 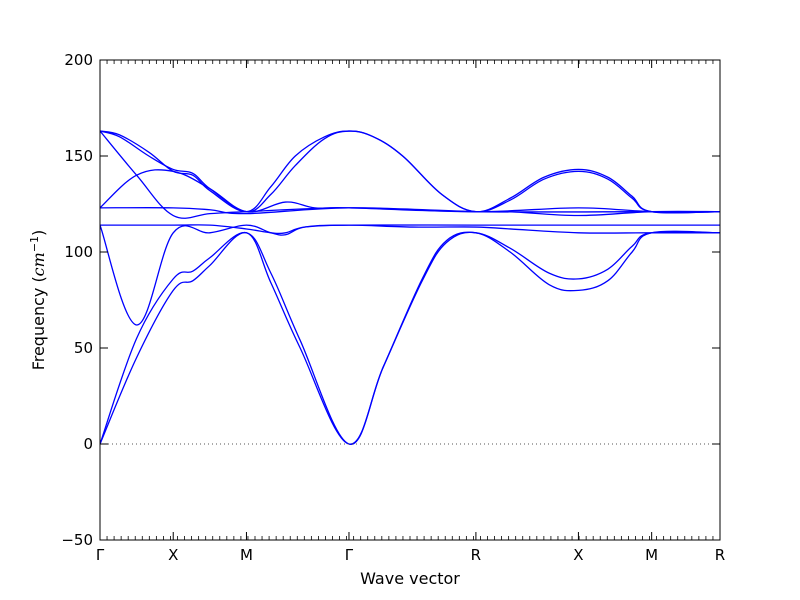 I want to click on y-axis-title-exponent: −1, so click(x=34, y=244).